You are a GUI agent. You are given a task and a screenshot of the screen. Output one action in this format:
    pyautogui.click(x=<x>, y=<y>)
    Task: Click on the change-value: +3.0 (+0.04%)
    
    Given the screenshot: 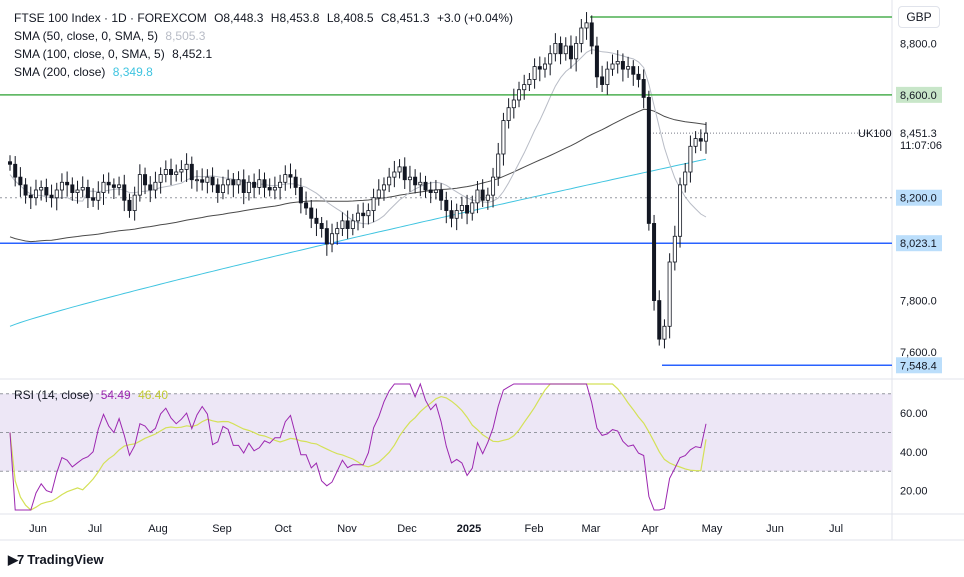 What is the action you would take?
    pyautogui.click(x=474, y=18)
    